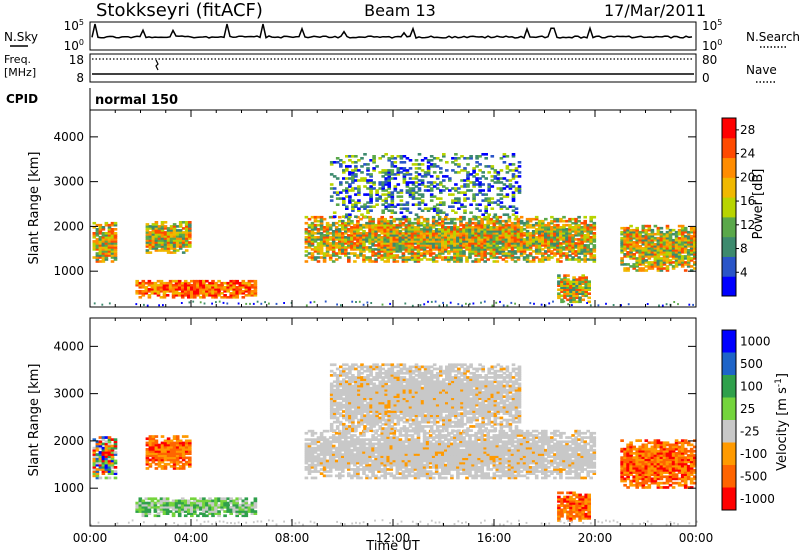  I want to click on nsky-frame, so click(393, 36).